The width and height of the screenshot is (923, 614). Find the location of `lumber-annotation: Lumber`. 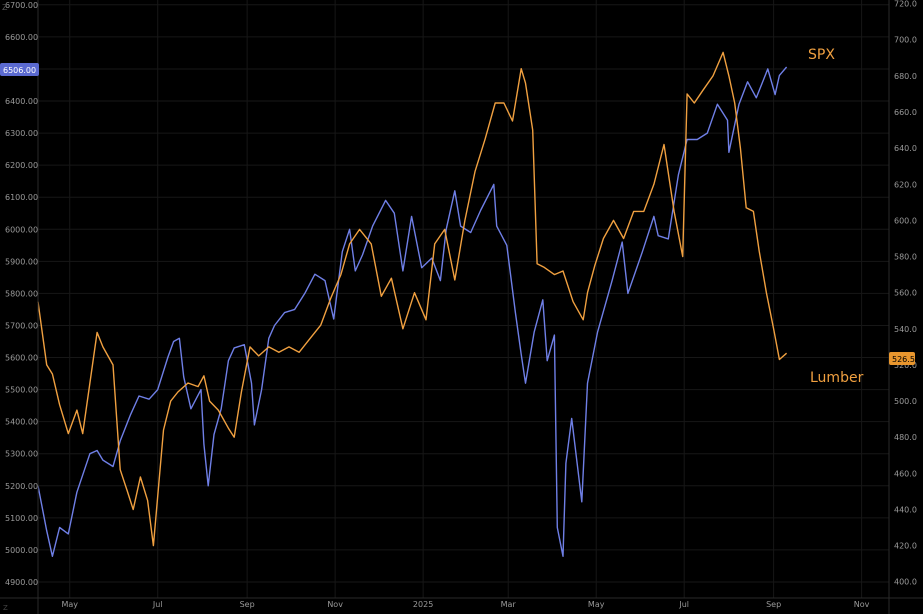

lumber-annotation: Lumber is located at coordinates (837, 378).